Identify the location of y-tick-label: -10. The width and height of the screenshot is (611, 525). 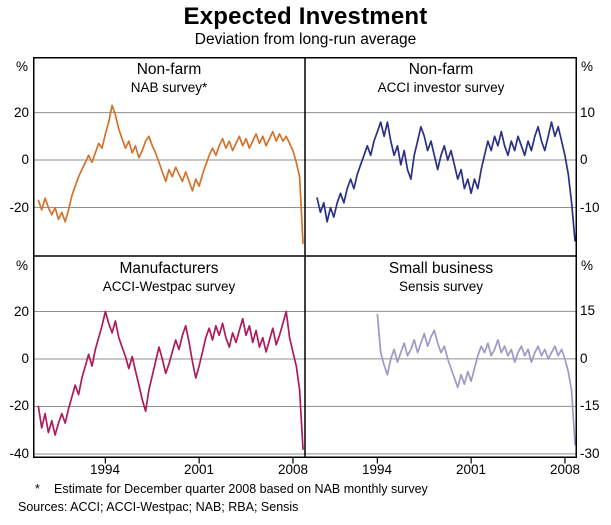
(590, 207).